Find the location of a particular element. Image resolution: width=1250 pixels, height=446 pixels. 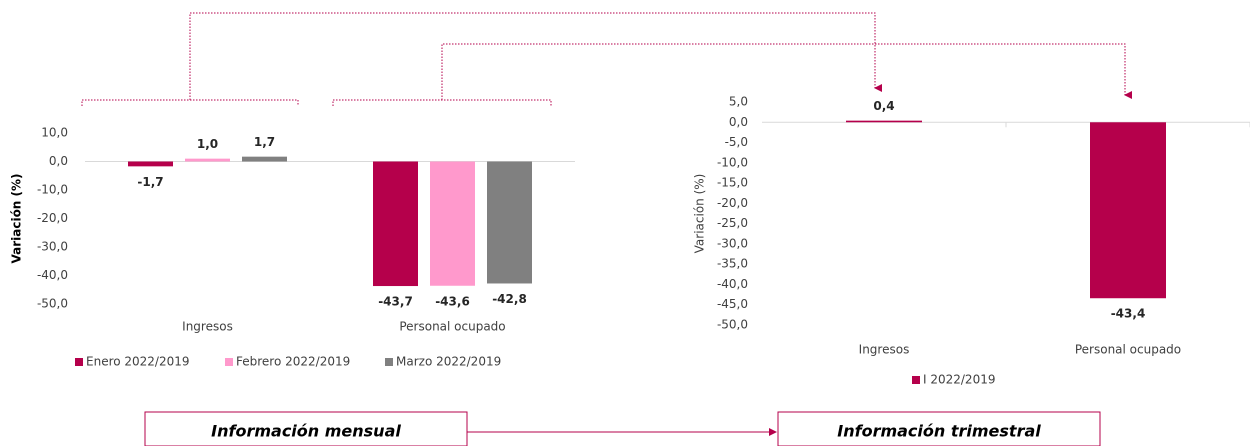

data-label: 1,0 is located at coordinates (207, 144).